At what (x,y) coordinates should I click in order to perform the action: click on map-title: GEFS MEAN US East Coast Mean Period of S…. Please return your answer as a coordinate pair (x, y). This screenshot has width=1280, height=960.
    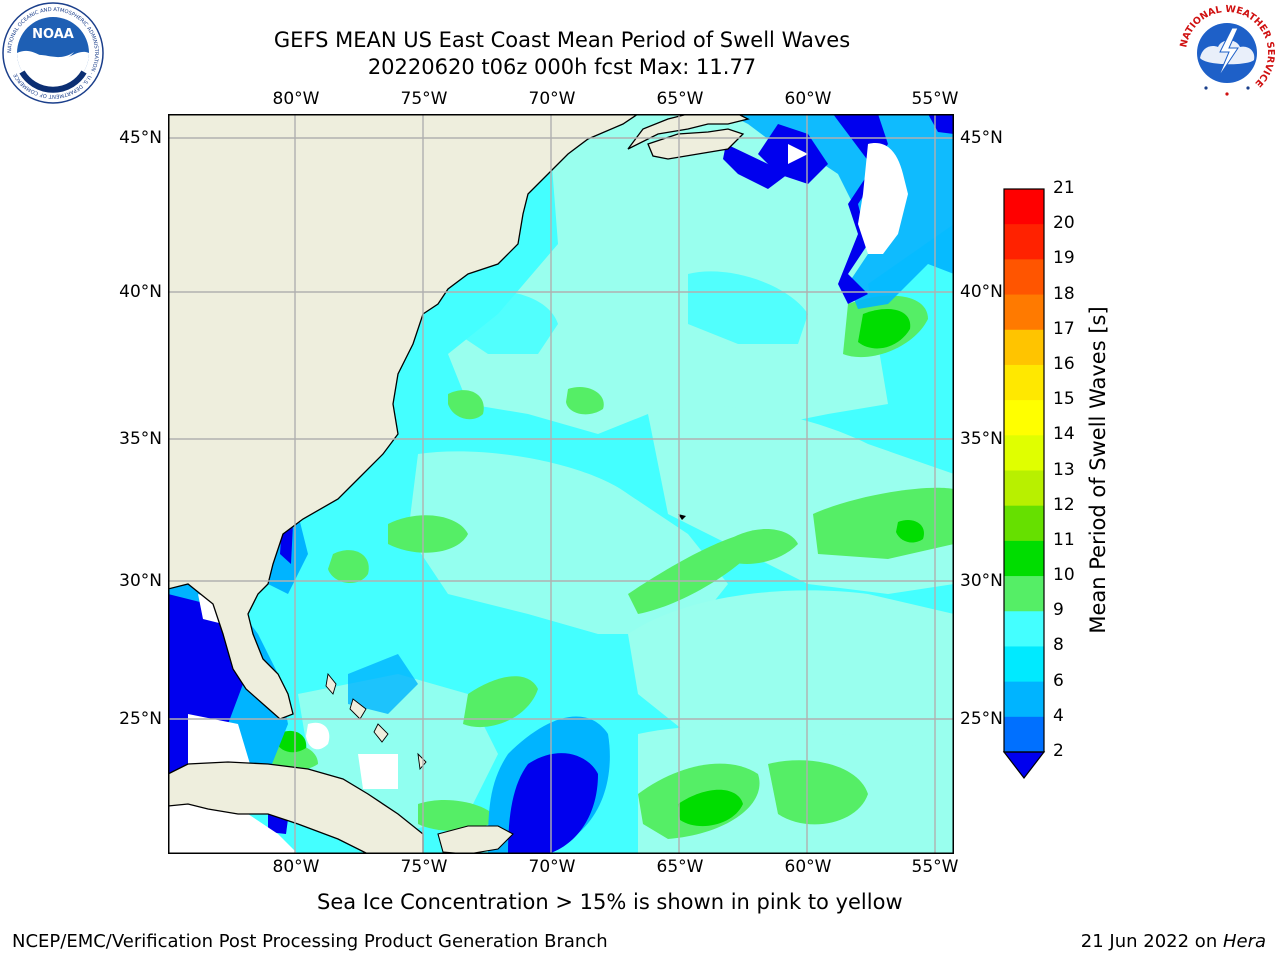
    Looking at the image, I should click on (562, 40).